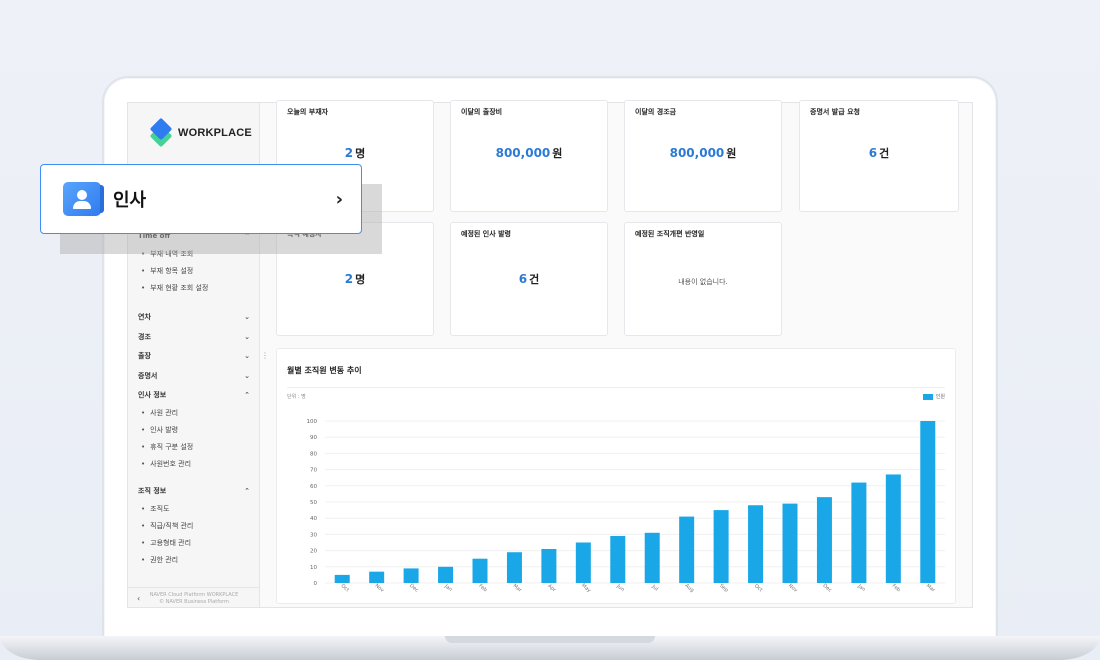 Image resolution: width=1100 pixels, height=660 pixels. I want to click on logo: WORKPLACE, so click(200, 132).